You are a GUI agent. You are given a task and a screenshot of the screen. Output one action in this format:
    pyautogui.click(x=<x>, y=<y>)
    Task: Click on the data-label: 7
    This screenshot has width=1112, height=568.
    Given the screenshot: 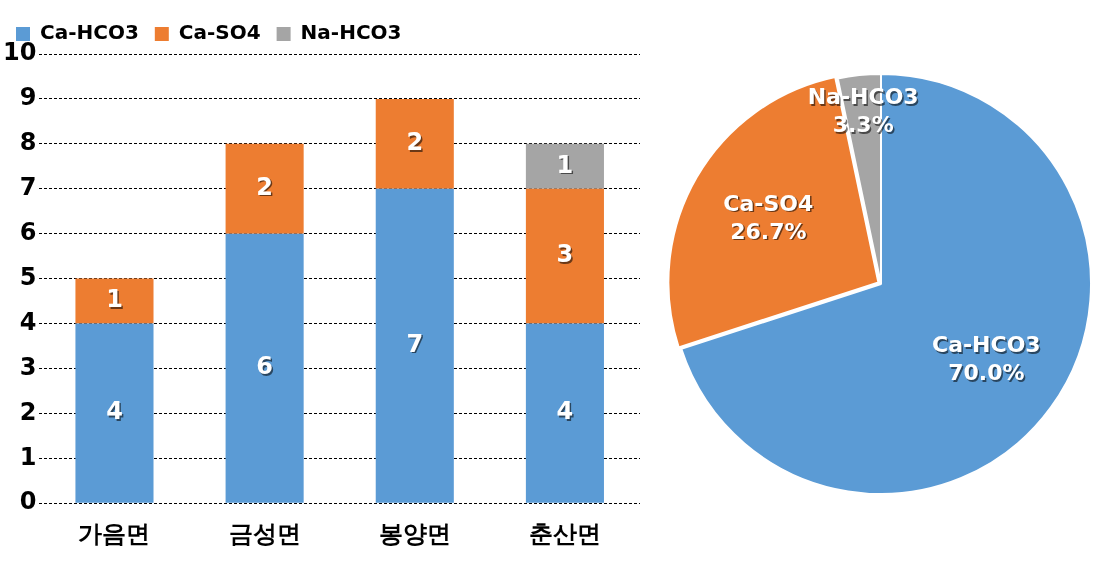 What is the action you would take?
    pyautogui.click(x=415, y=343)
    